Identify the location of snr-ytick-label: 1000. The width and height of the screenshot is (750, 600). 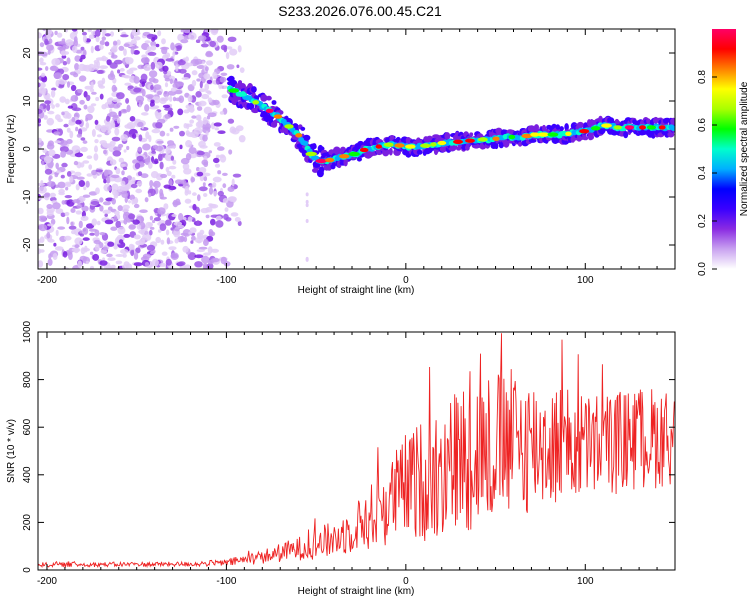
(27, 331).